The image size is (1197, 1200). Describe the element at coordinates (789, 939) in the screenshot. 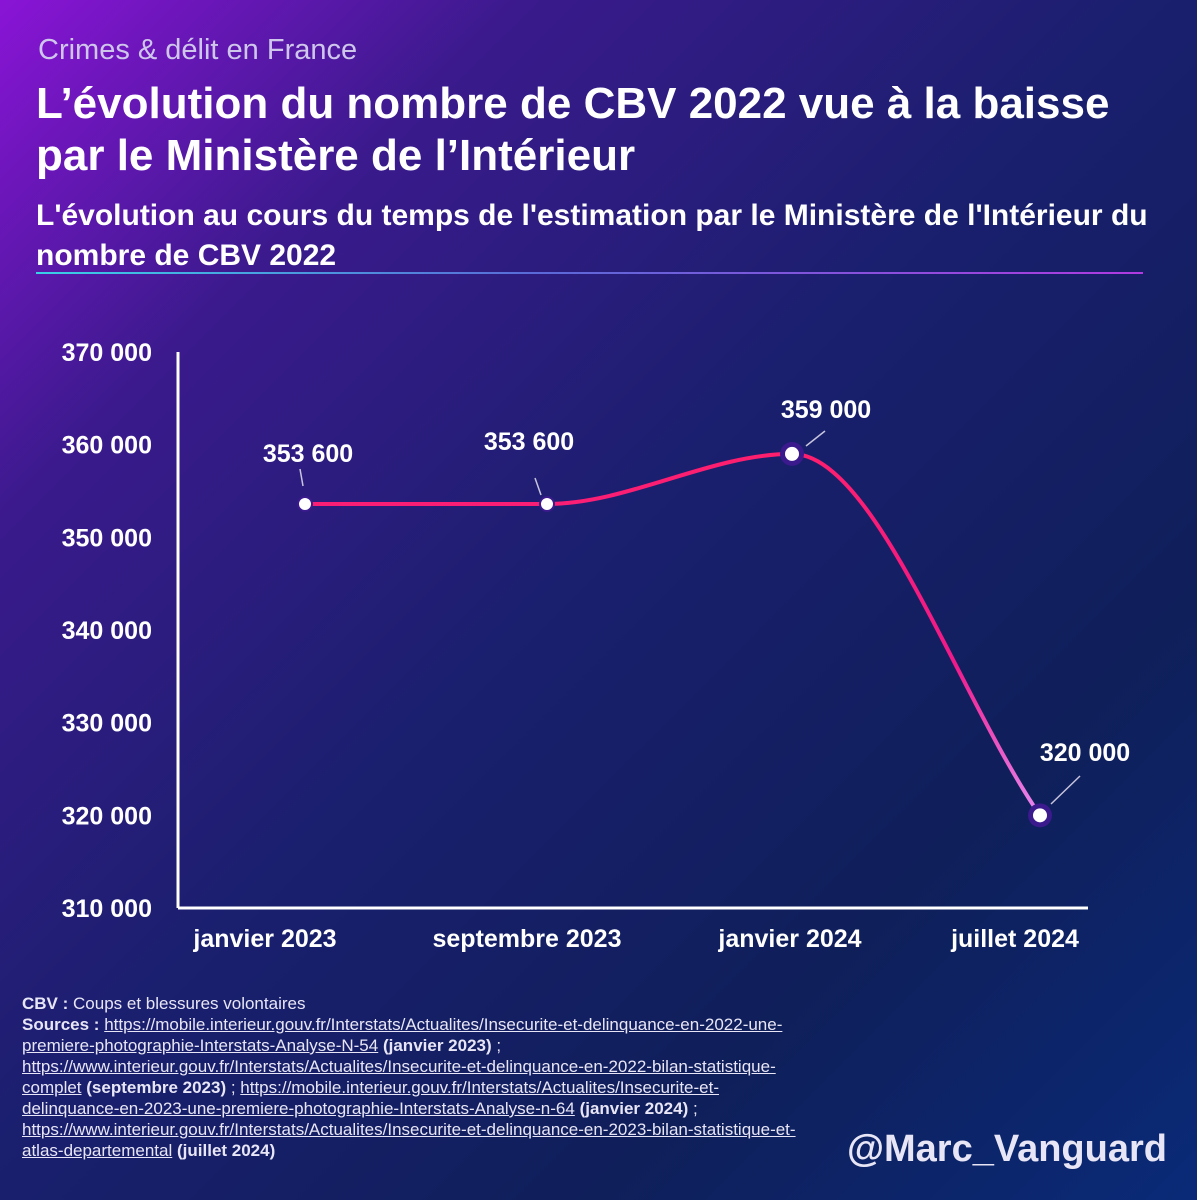

I see `x-tick-label: janvier 2024` at that location.